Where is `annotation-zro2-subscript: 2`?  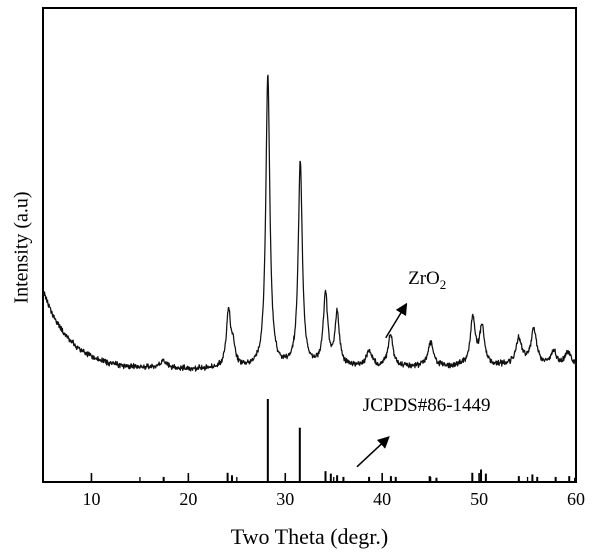
annotation-zro2-subscript: 2 is located at coordinates (443, 284).